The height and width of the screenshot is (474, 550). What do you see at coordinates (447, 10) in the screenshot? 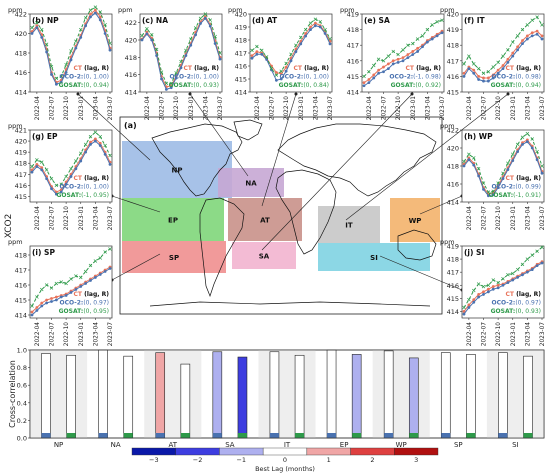
I see `unit-label: ppm` at bounding box center [447, 10].